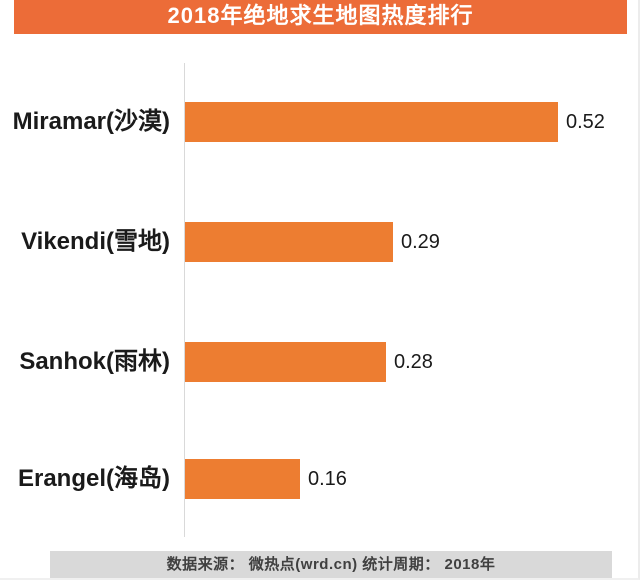 The width and height of the screenshot is (640, 580). I want to click on value-label: 0.29, so click(420, 242).